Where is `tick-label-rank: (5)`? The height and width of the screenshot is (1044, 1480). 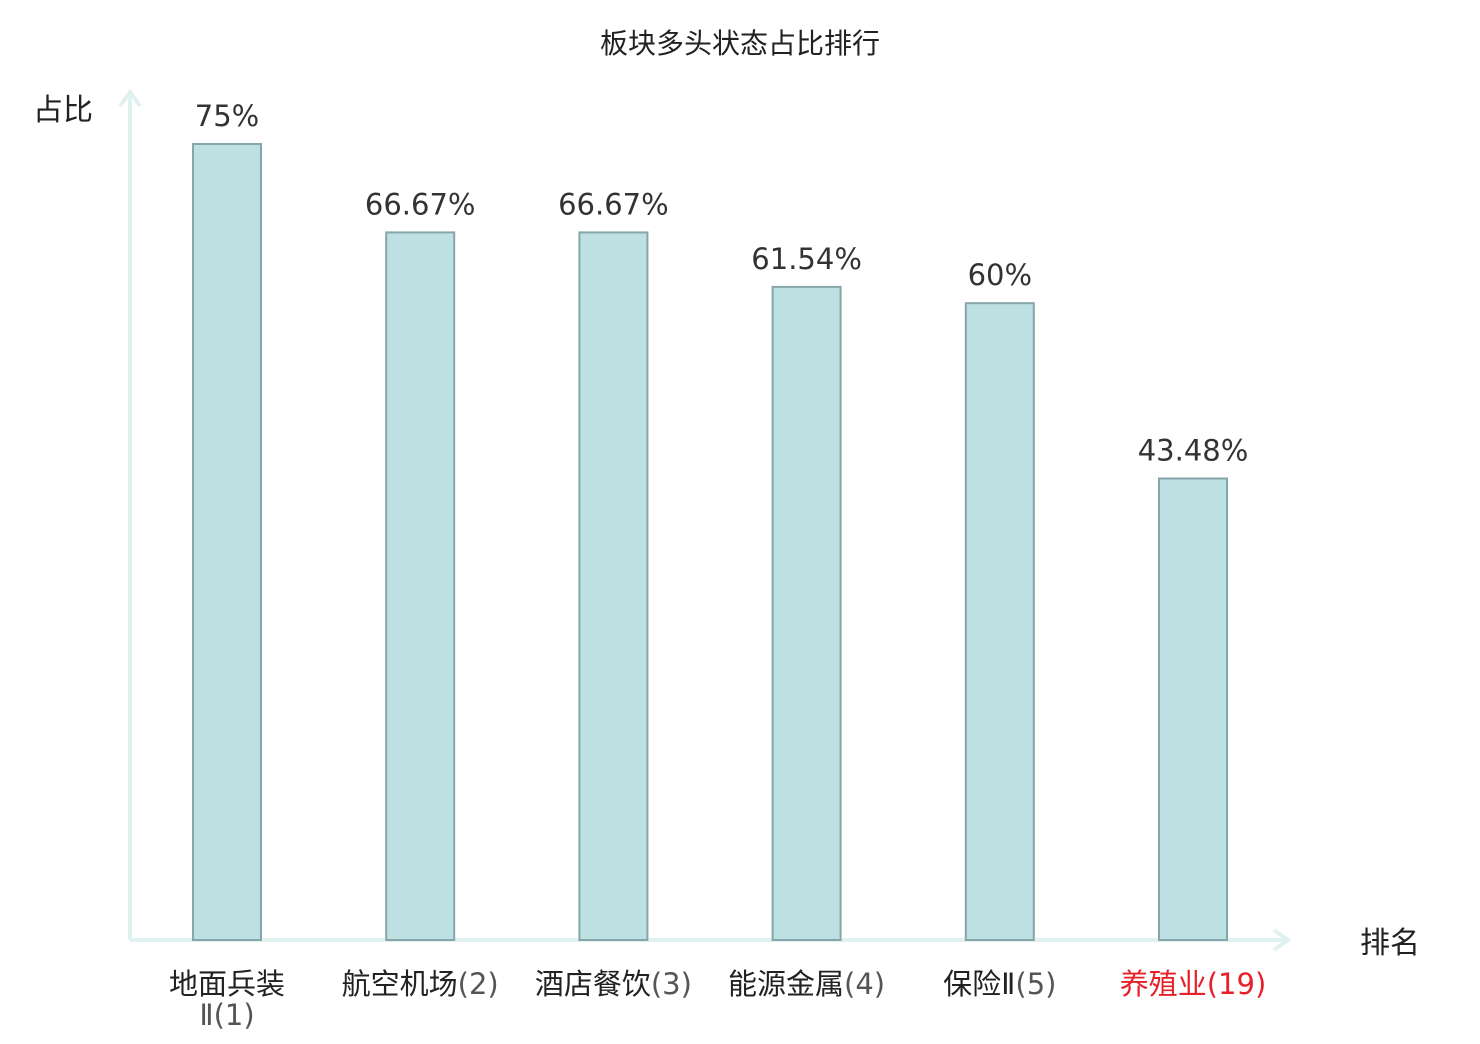
tick-label-rank: (5) is located at coordinates (1035, 984).